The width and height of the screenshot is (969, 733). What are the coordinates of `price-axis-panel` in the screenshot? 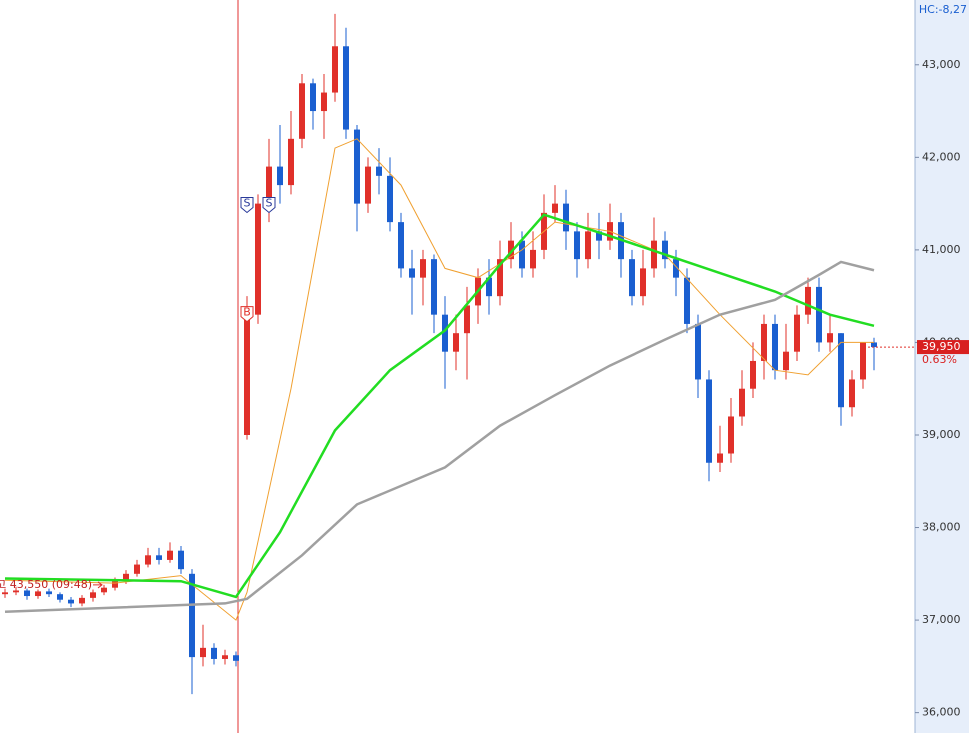 It's located at (942, 366).